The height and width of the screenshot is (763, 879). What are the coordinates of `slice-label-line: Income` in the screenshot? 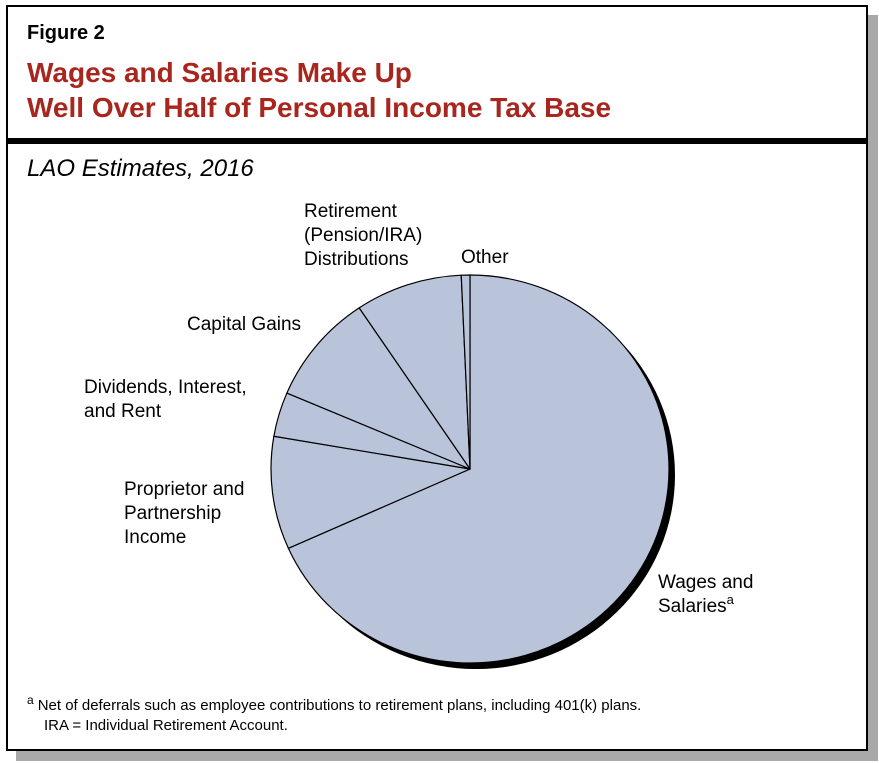 It's located at (155, 537).